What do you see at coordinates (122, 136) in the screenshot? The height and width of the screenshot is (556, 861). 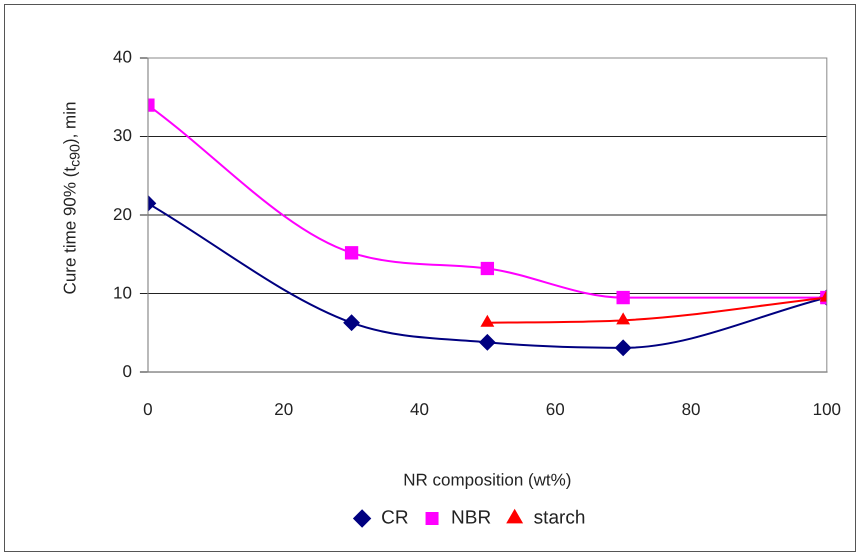 I see `y-tick-label: 30` at bounding box center [122, 136].